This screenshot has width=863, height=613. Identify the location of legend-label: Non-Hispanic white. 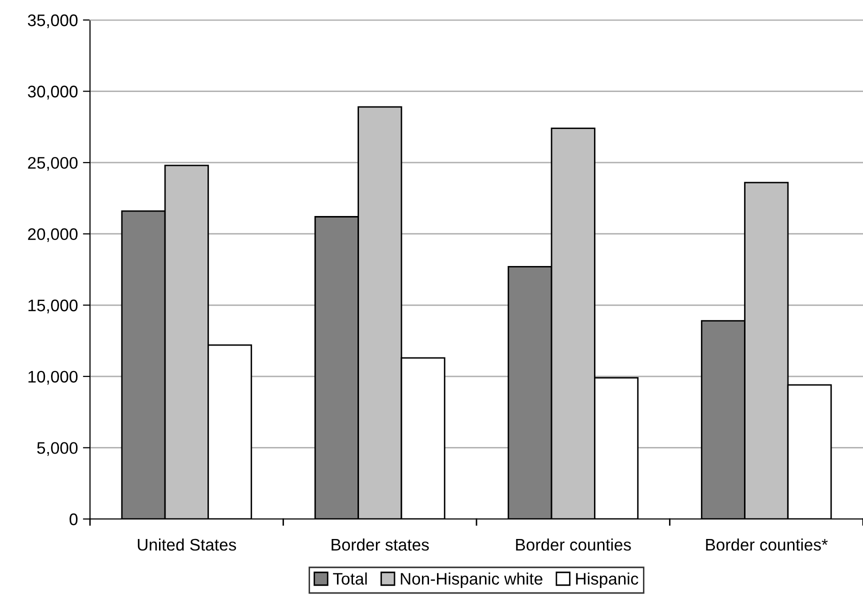
(471, 580).